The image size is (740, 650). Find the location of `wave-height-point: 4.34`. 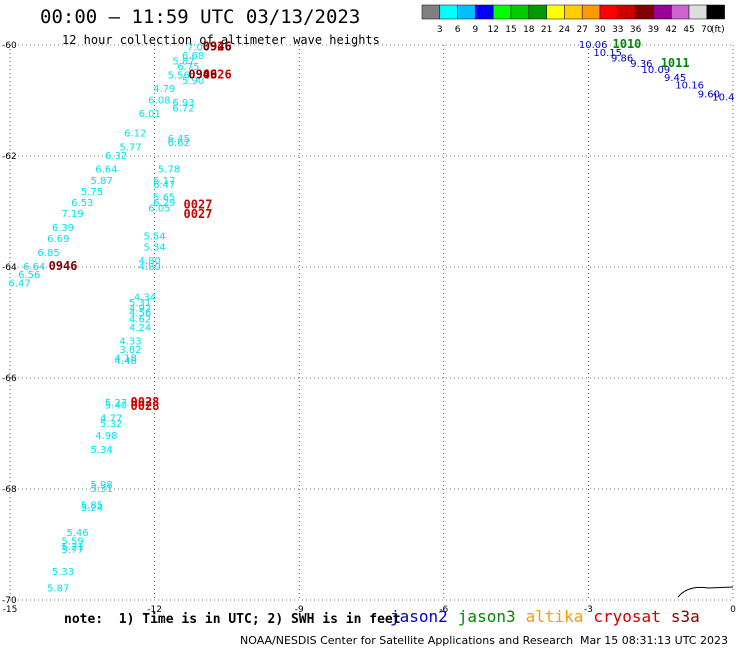

wave-height-point: 4.34 is located at coordinates (145, 297).